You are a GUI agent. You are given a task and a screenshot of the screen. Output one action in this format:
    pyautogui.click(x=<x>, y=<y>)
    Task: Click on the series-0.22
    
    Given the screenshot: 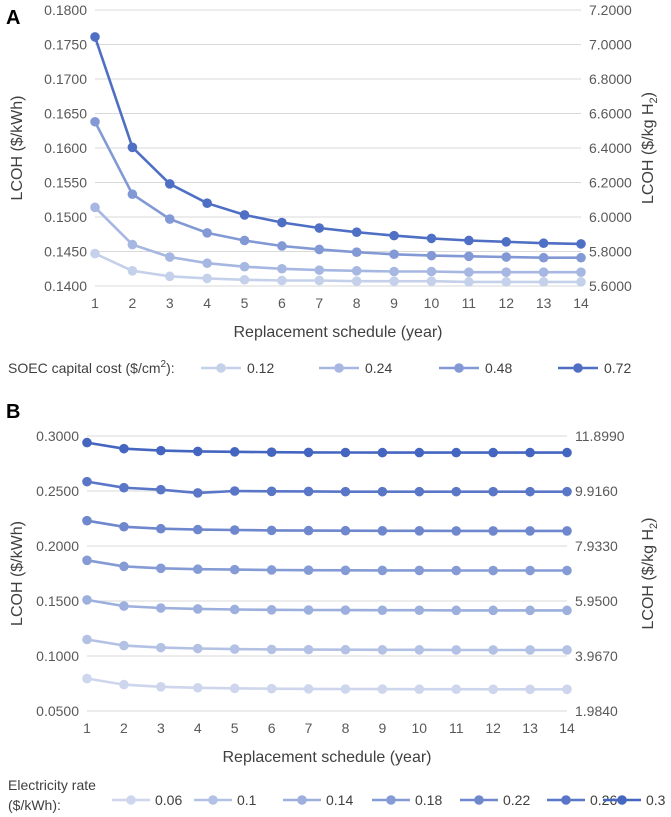 What is the action you would take?
    pyautogui.click(x=327, y=525)
    